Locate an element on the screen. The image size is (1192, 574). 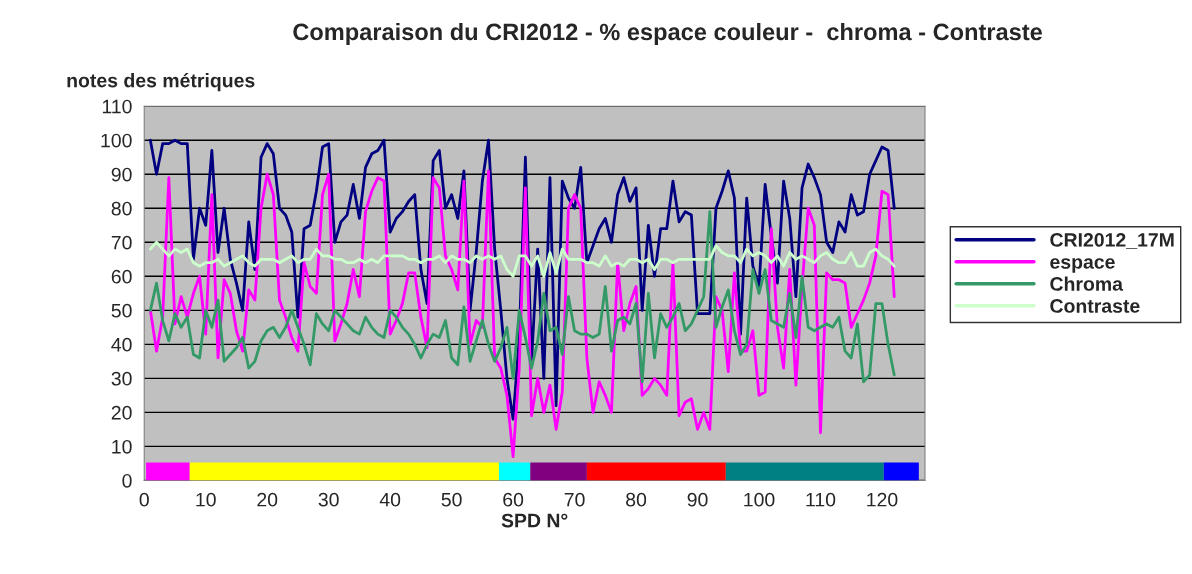
x-tick-label: 10 is located at coordinates (206, 499).